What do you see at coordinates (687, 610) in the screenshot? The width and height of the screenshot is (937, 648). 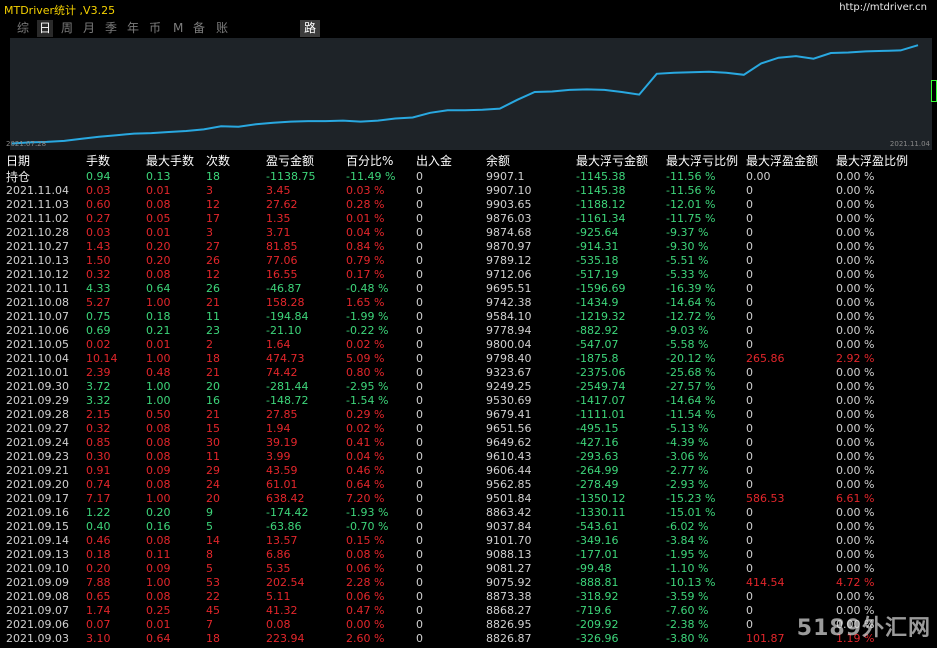 I see `cell-max-float-loss-pct: -7.60 %` at bounding box center [687, 610].